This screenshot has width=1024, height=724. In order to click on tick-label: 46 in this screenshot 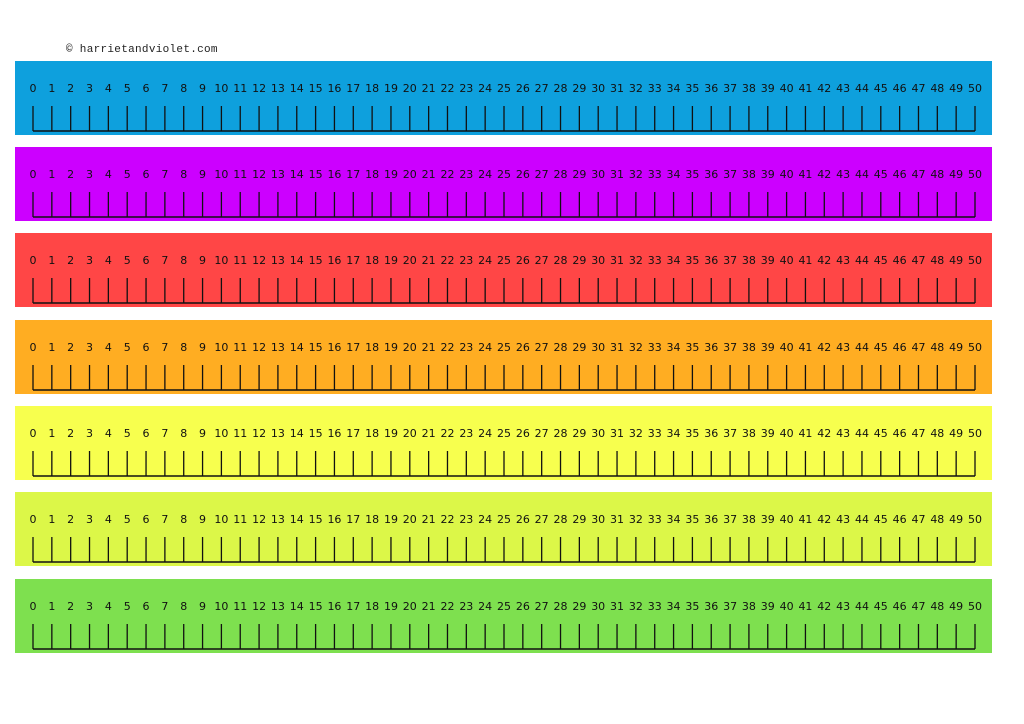, I will do `click(900, 88)`.